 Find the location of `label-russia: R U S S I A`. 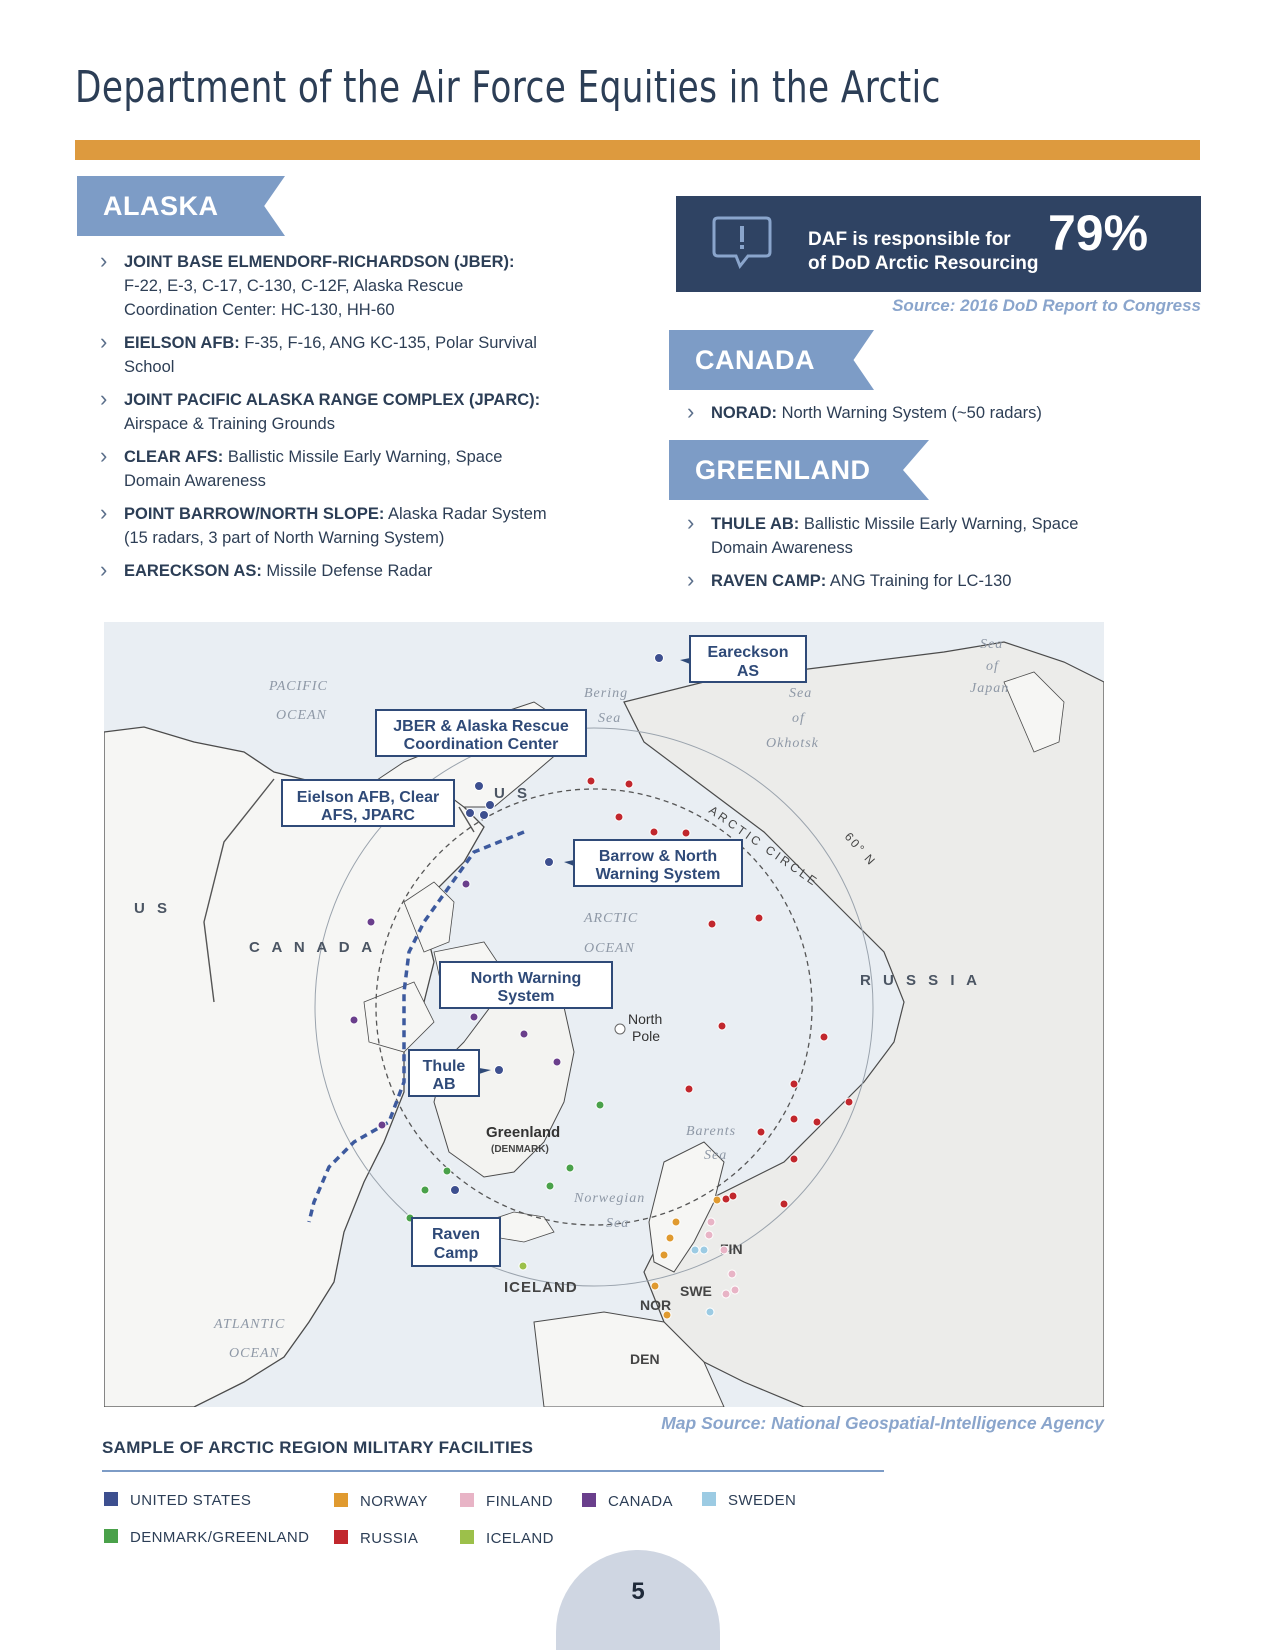

label-russia: R U S S I A is located at coordinates (920, 980).